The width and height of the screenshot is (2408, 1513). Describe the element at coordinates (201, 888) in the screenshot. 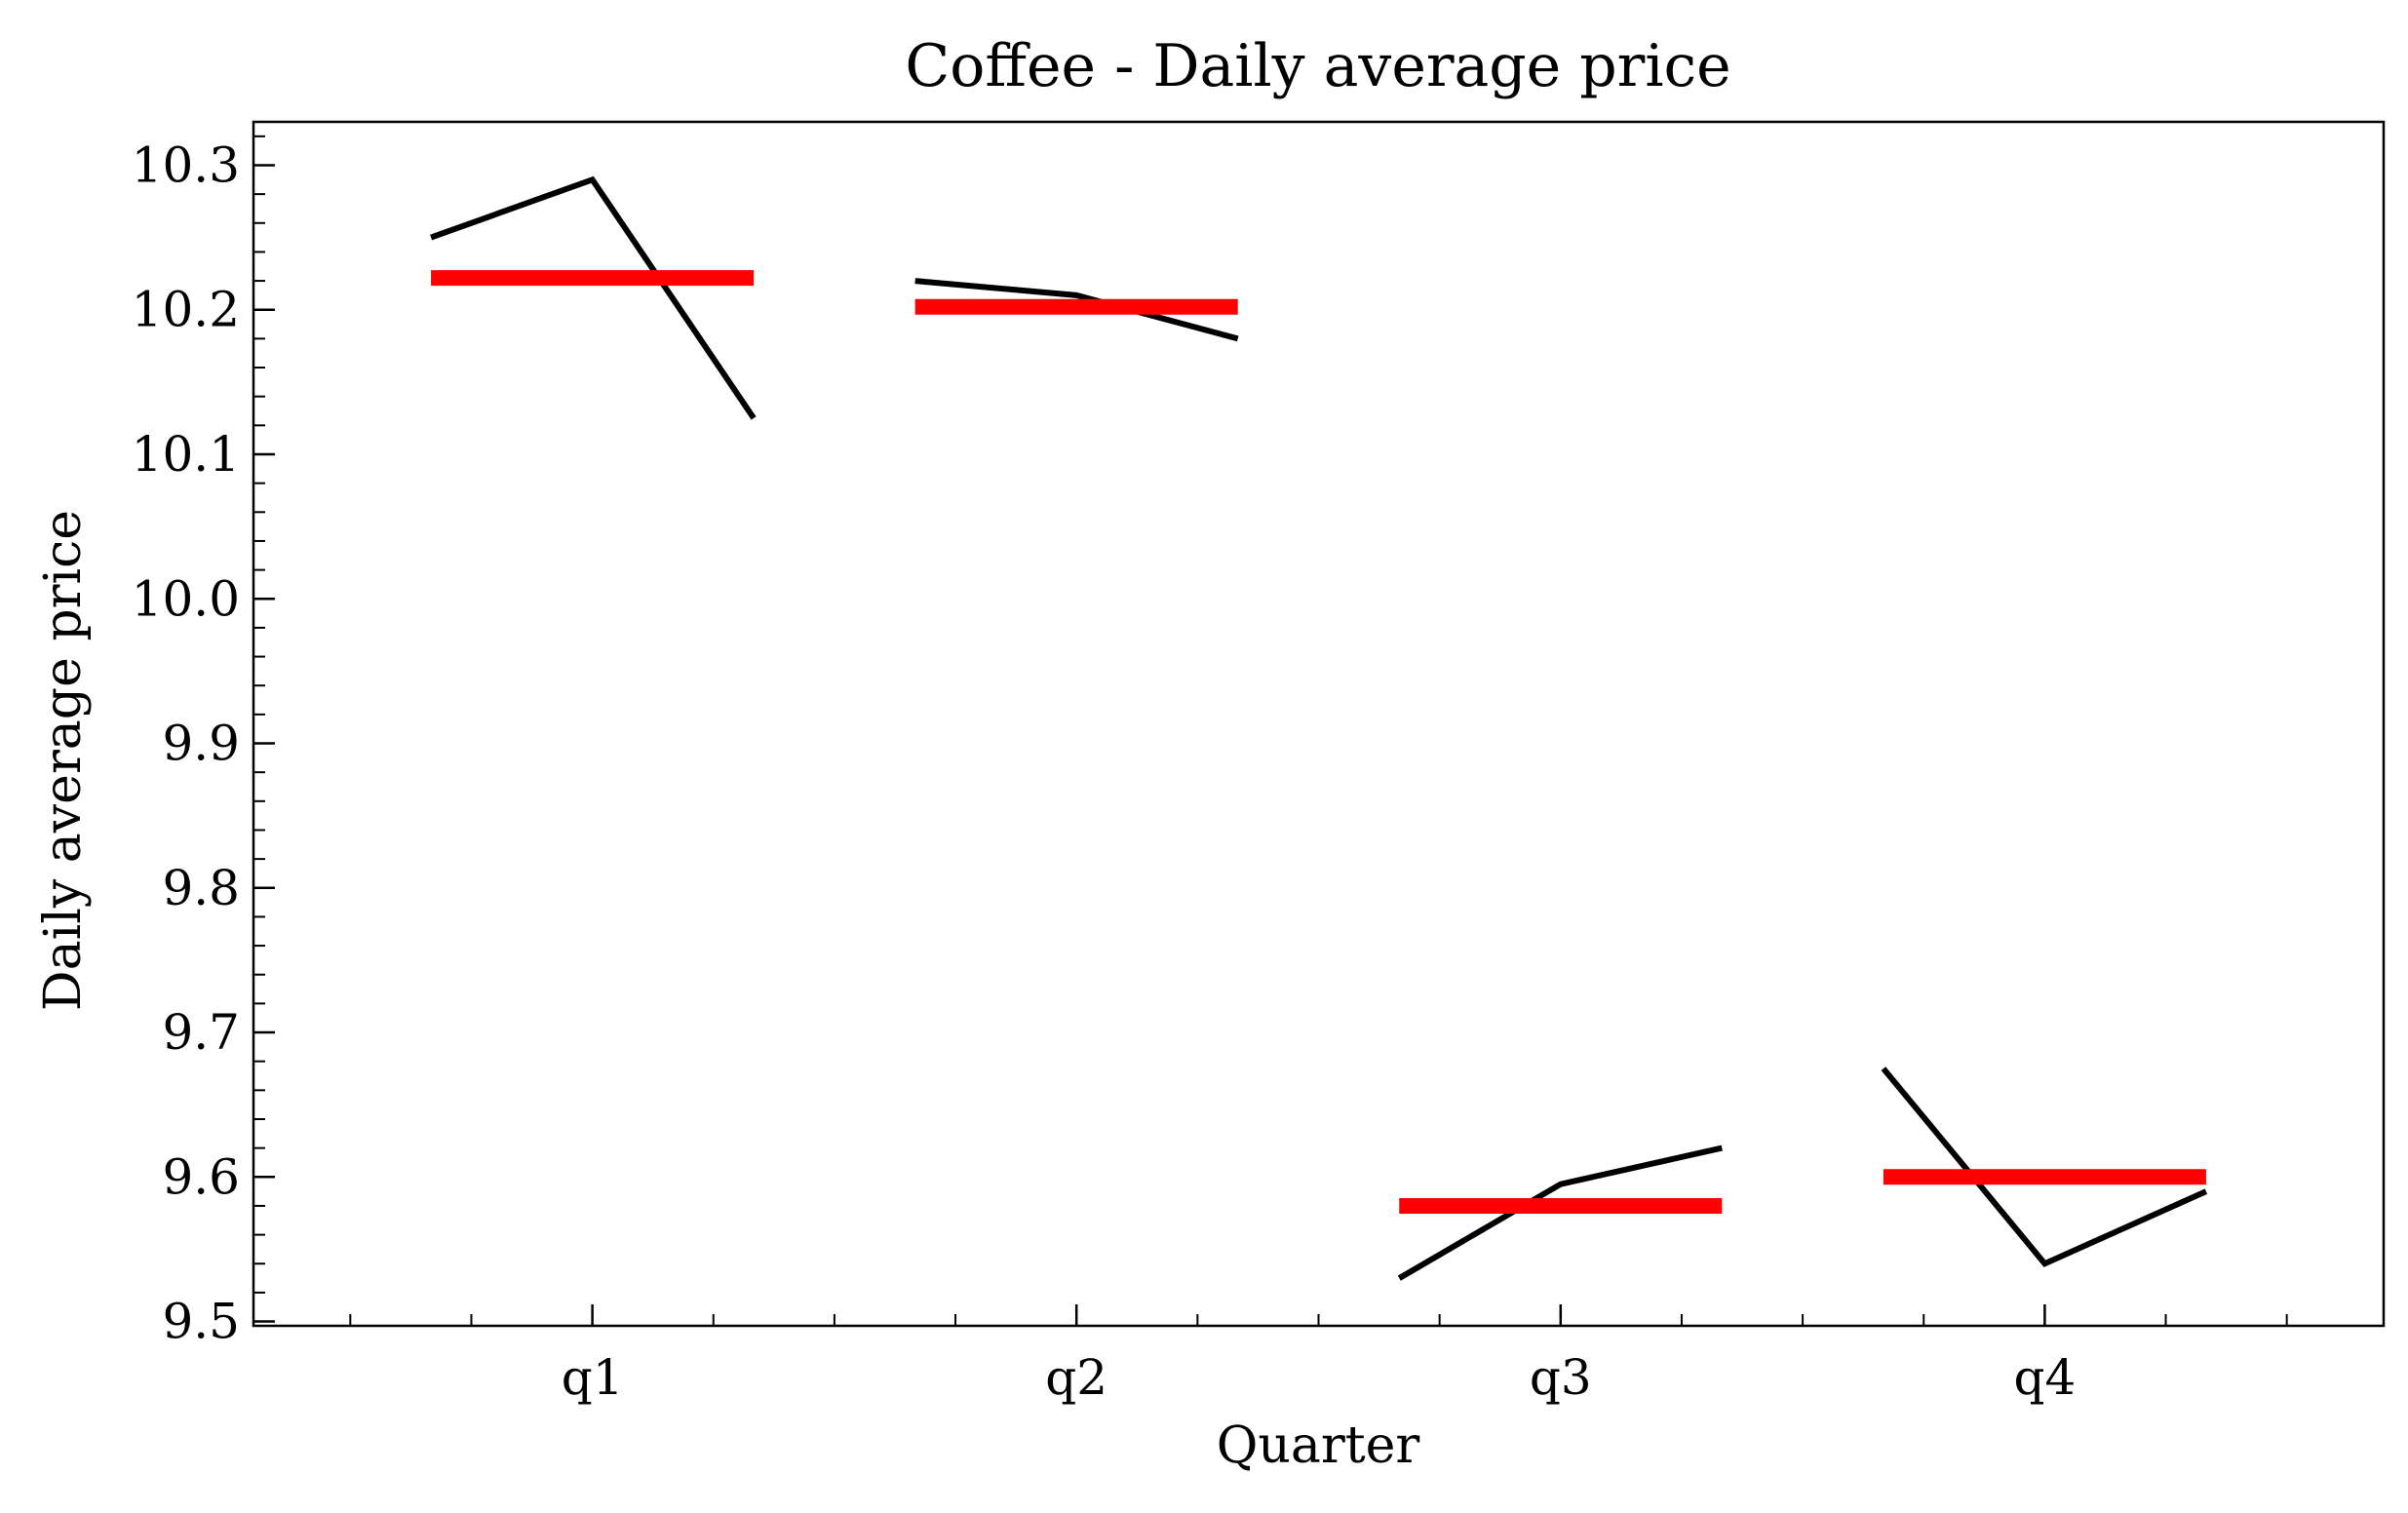

I see `y-tick-label-3: 9.8` at that location.